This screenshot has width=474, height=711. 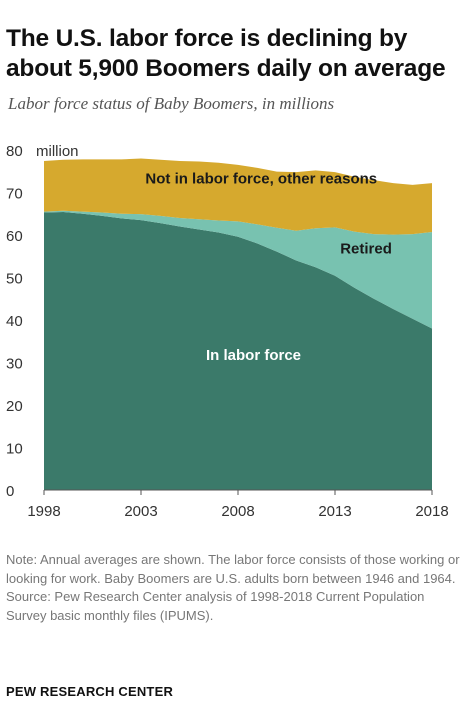 What do you see at coordinates (42, 321) in the screenshot?
I see `y-axis: 0 10 20 30 40 50 60 70 80 million` at bounding box center [42, 321].